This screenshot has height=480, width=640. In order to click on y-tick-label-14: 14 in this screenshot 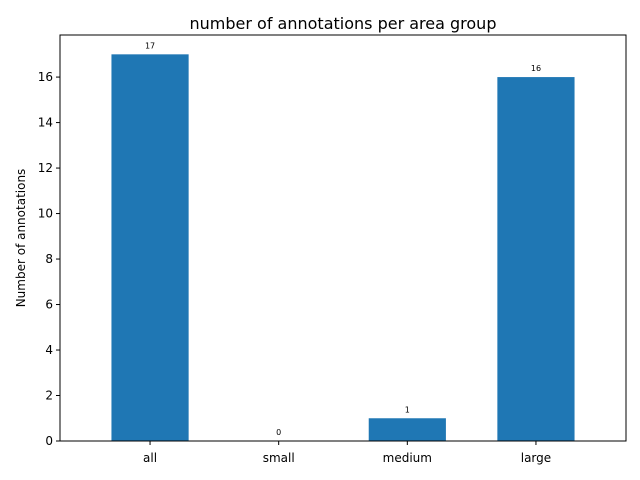, I will do `click(45, 123)`.